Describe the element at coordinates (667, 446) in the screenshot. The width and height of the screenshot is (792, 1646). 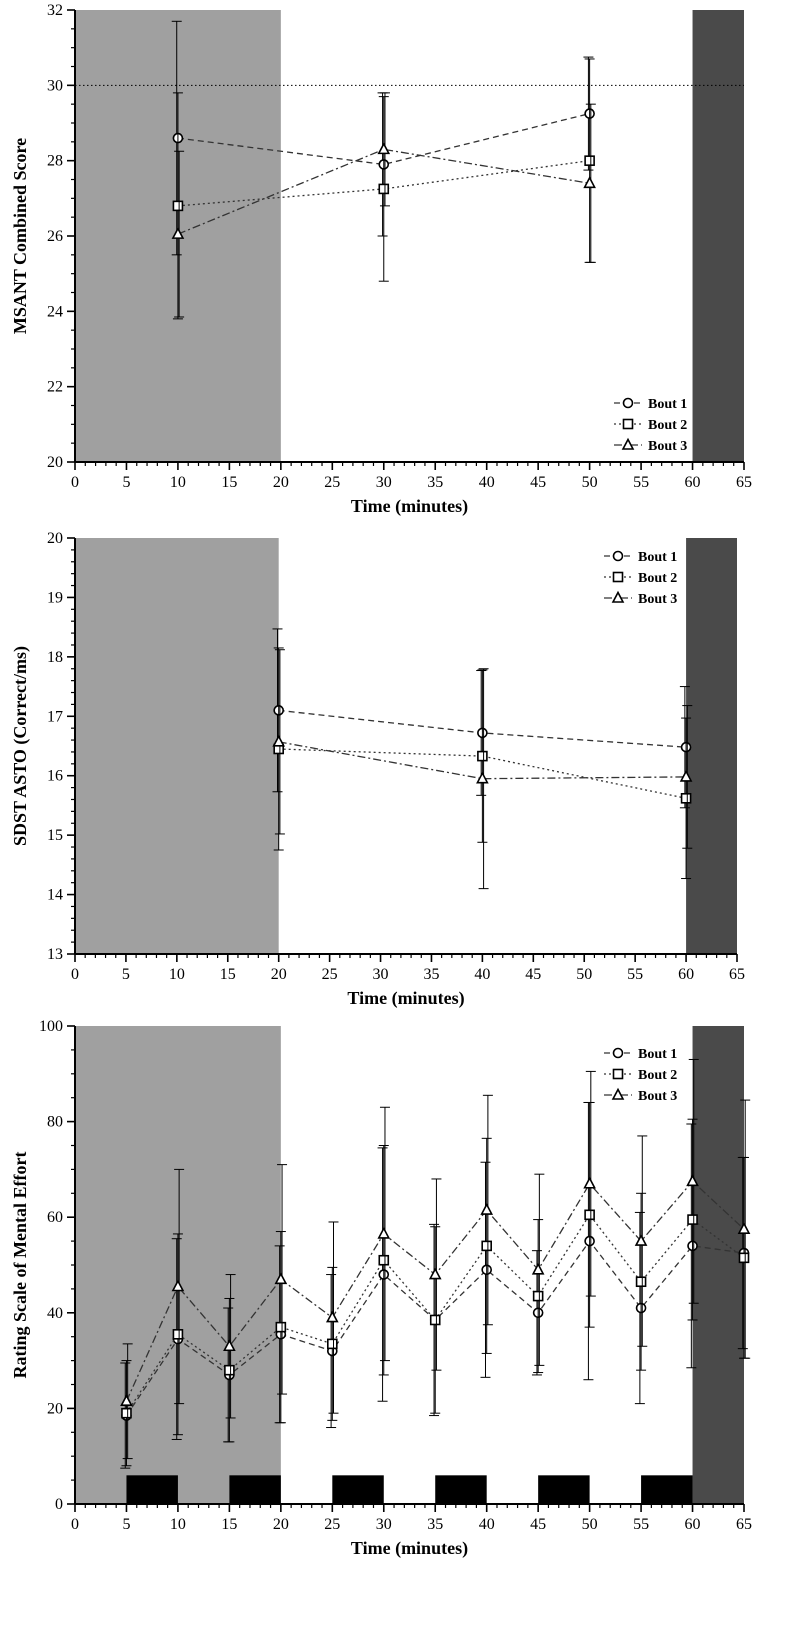
I see `legend-label: Bout 3` at that location.